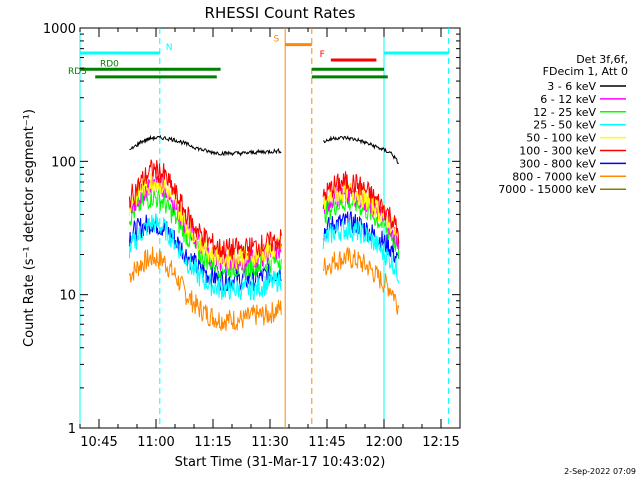 The height and width of the screenshot is (480, 640). I want to click on legend-label-25-50-kev: 25 - 50 keV, so click(564, 125).